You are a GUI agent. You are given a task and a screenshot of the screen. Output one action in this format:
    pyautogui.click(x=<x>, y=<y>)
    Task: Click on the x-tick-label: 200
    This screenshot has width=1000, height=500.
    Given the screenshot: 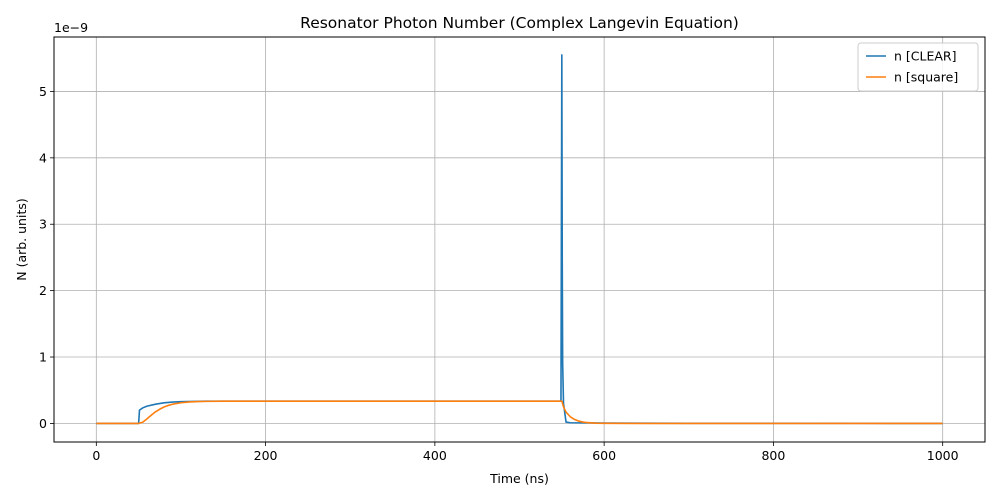 What is the action you would take?
    pyautogui.click(x=266, y=455)
    